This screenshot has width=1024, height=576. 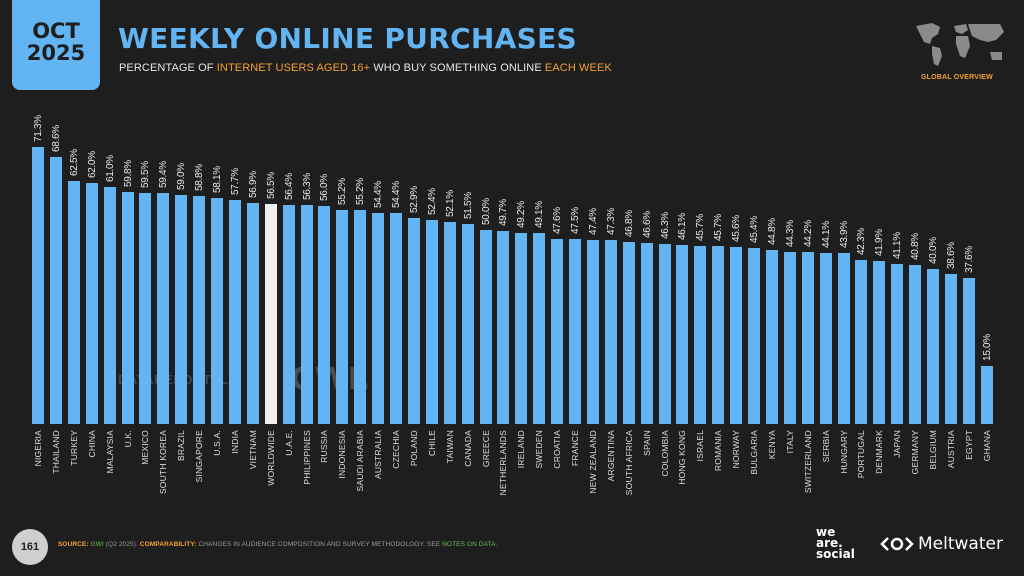 What do you see at coordinates (92, 165) in the screenshot?
I see `value-label: 62.0%` at bounding box center [92, 165].